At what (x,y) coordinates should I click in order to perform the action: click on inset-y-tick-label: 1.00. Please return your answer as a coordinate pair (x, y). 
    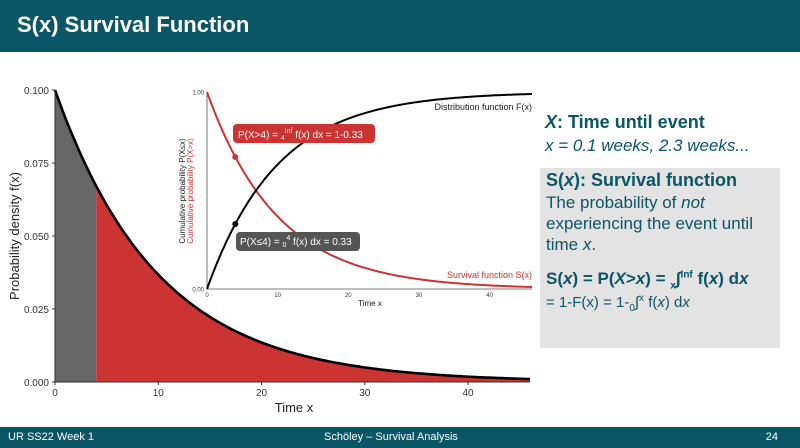
    Looking at the image, I should click on (198, 94).